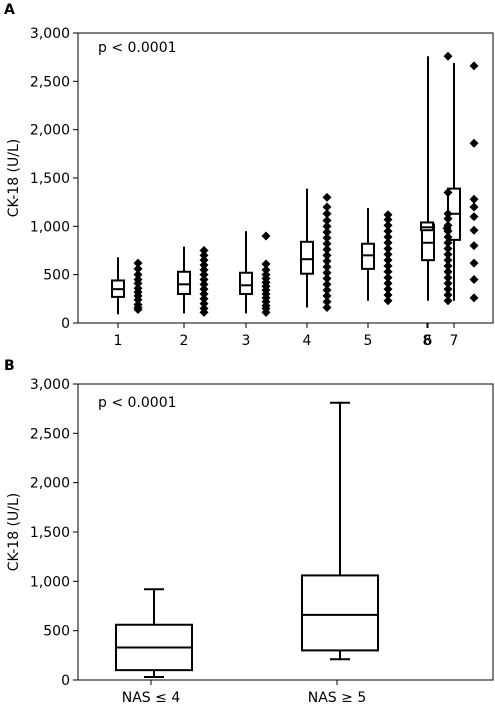 This screenshot has width=495, height=707. Describe the element at coordinates (137, 403) in the screenshot. I see `p-value-annotation: p < 0.0001` at that location.